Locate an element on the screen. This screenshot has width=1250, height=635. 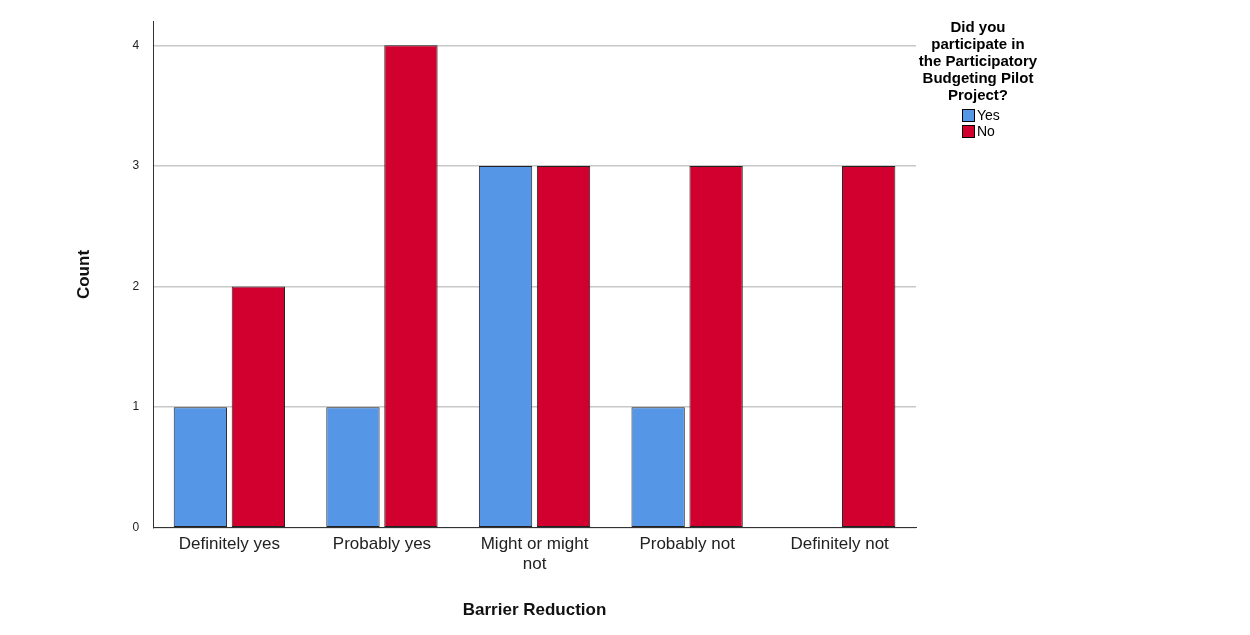
x-tick-label: Probably yes is located at coordinates (382, 543).